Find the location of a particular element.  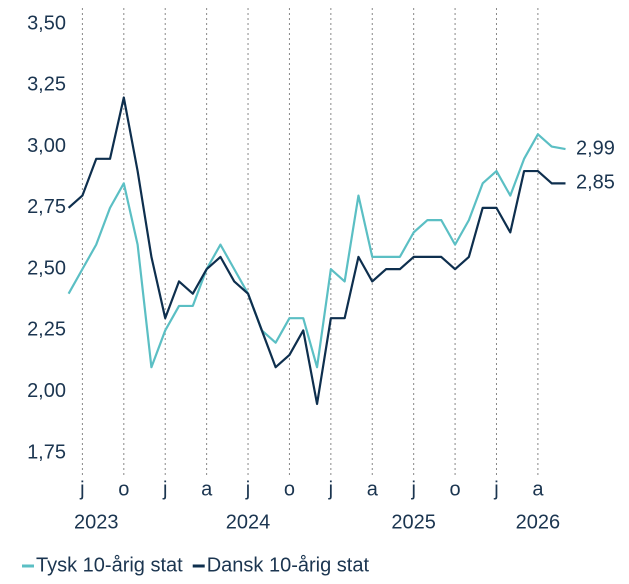

legend-label: Tysk 10-årig stat is located at coordinates (109, 565).